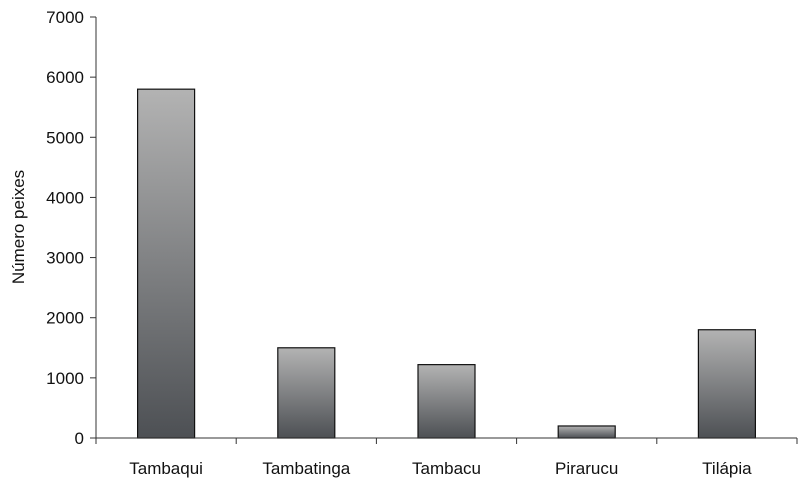 The image size is (804, 479). Describe the element at coordinates (65, 318) in the screenshot. I see `y-tick-label: 2000` at that location.